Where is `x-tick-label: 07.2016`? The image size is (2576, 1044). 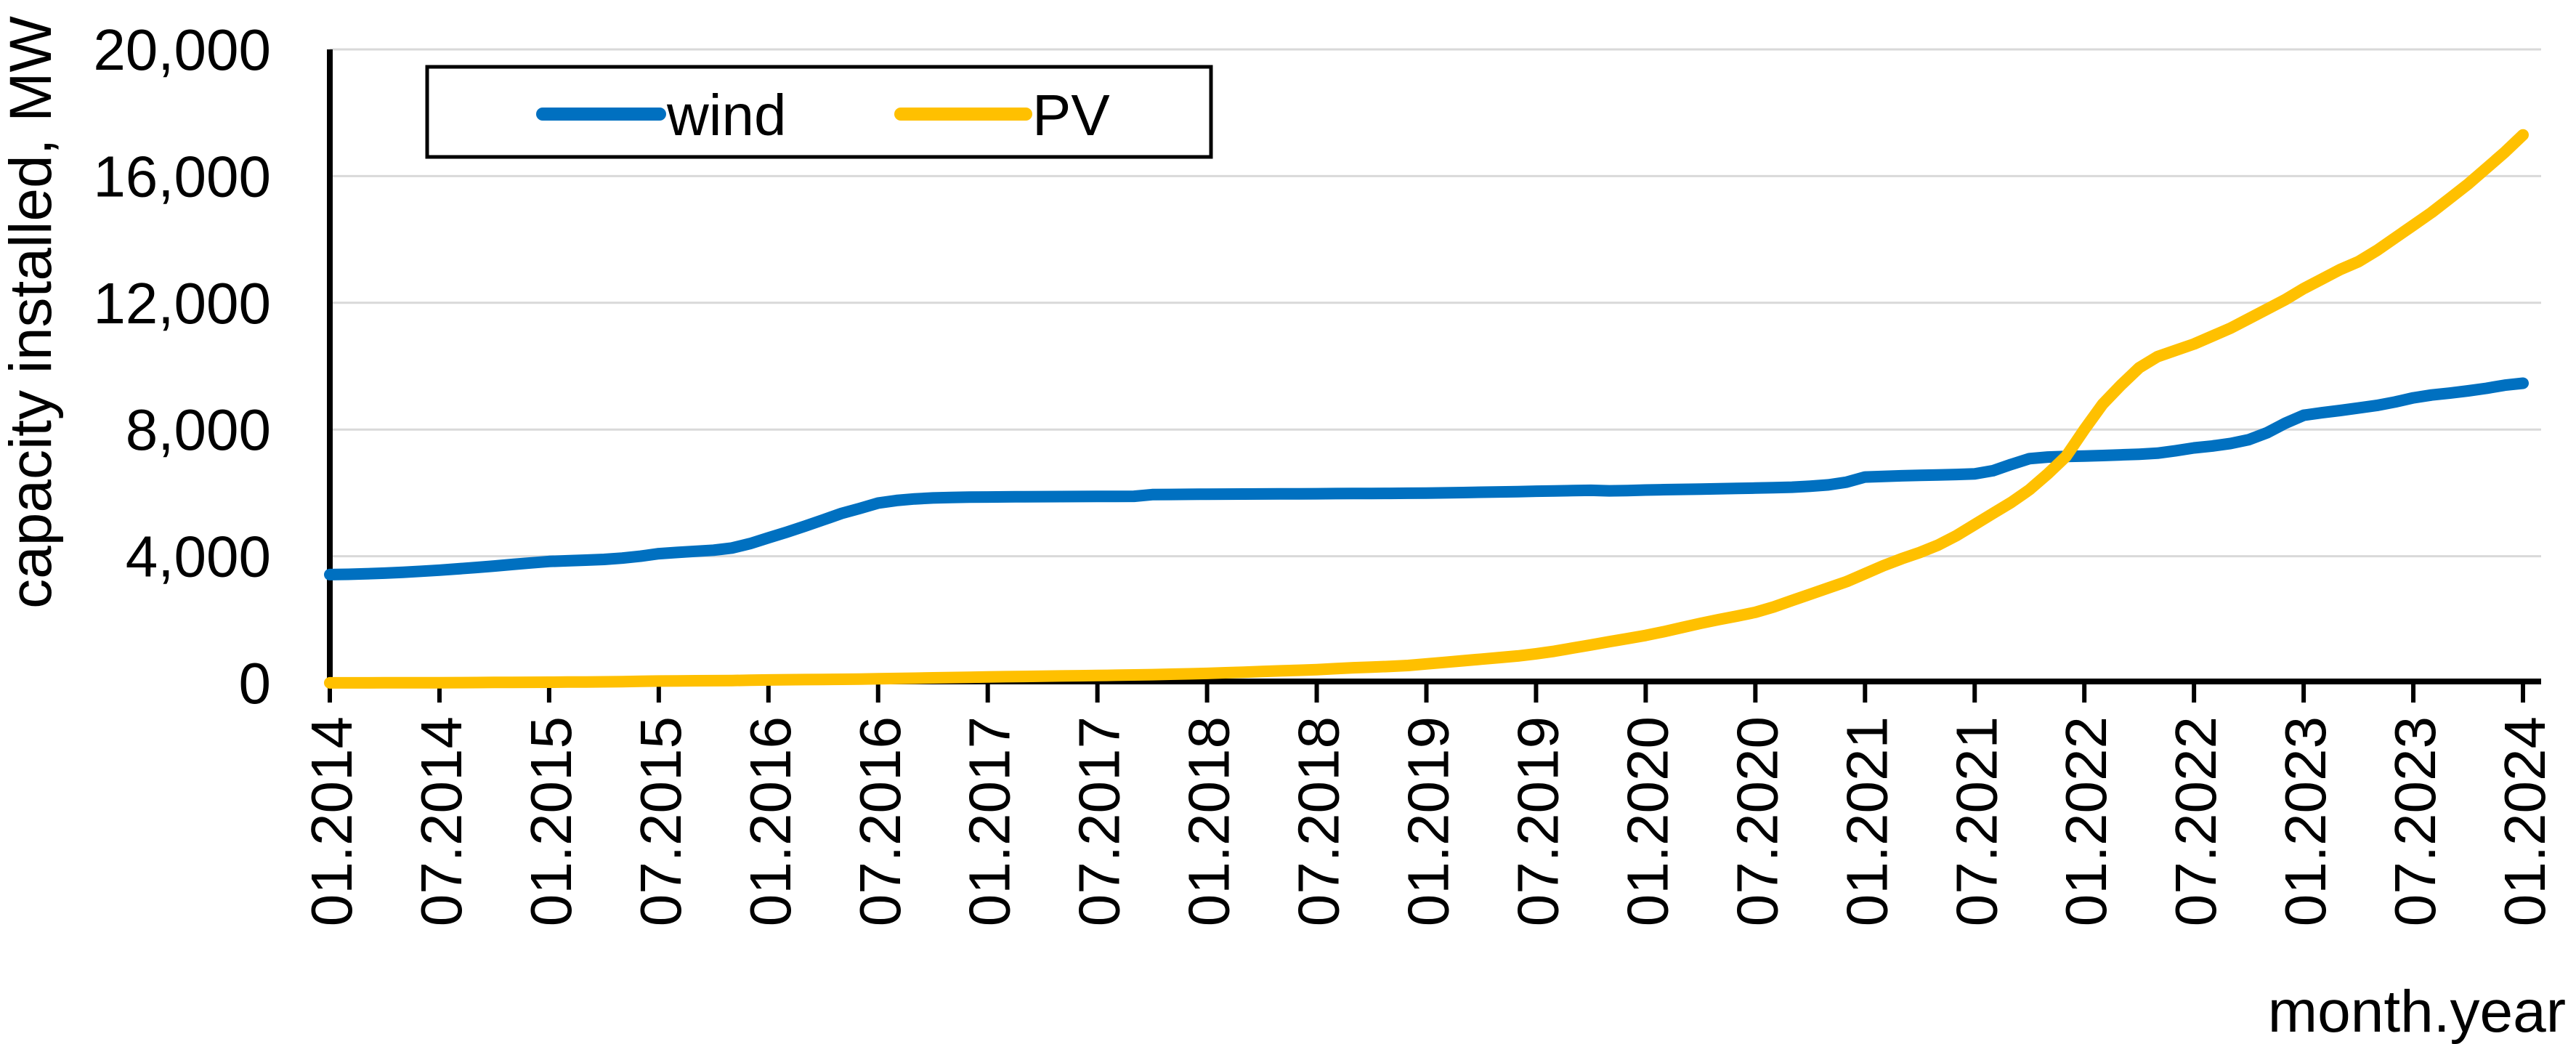 x-tick-label: 07.2016 is located at coordinates (880, 821).